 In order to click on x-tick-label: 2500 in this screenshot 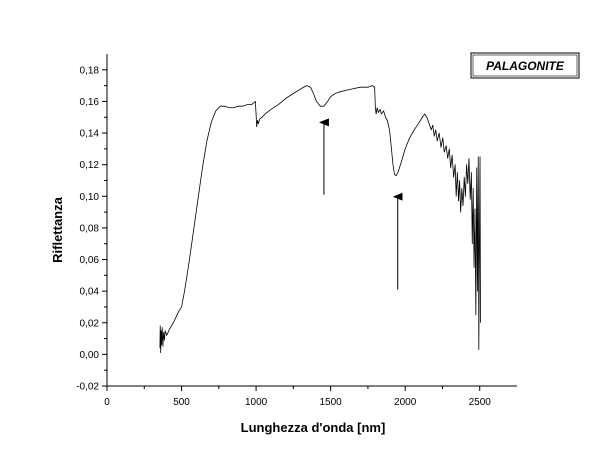, I will do `click(480, 402)`.